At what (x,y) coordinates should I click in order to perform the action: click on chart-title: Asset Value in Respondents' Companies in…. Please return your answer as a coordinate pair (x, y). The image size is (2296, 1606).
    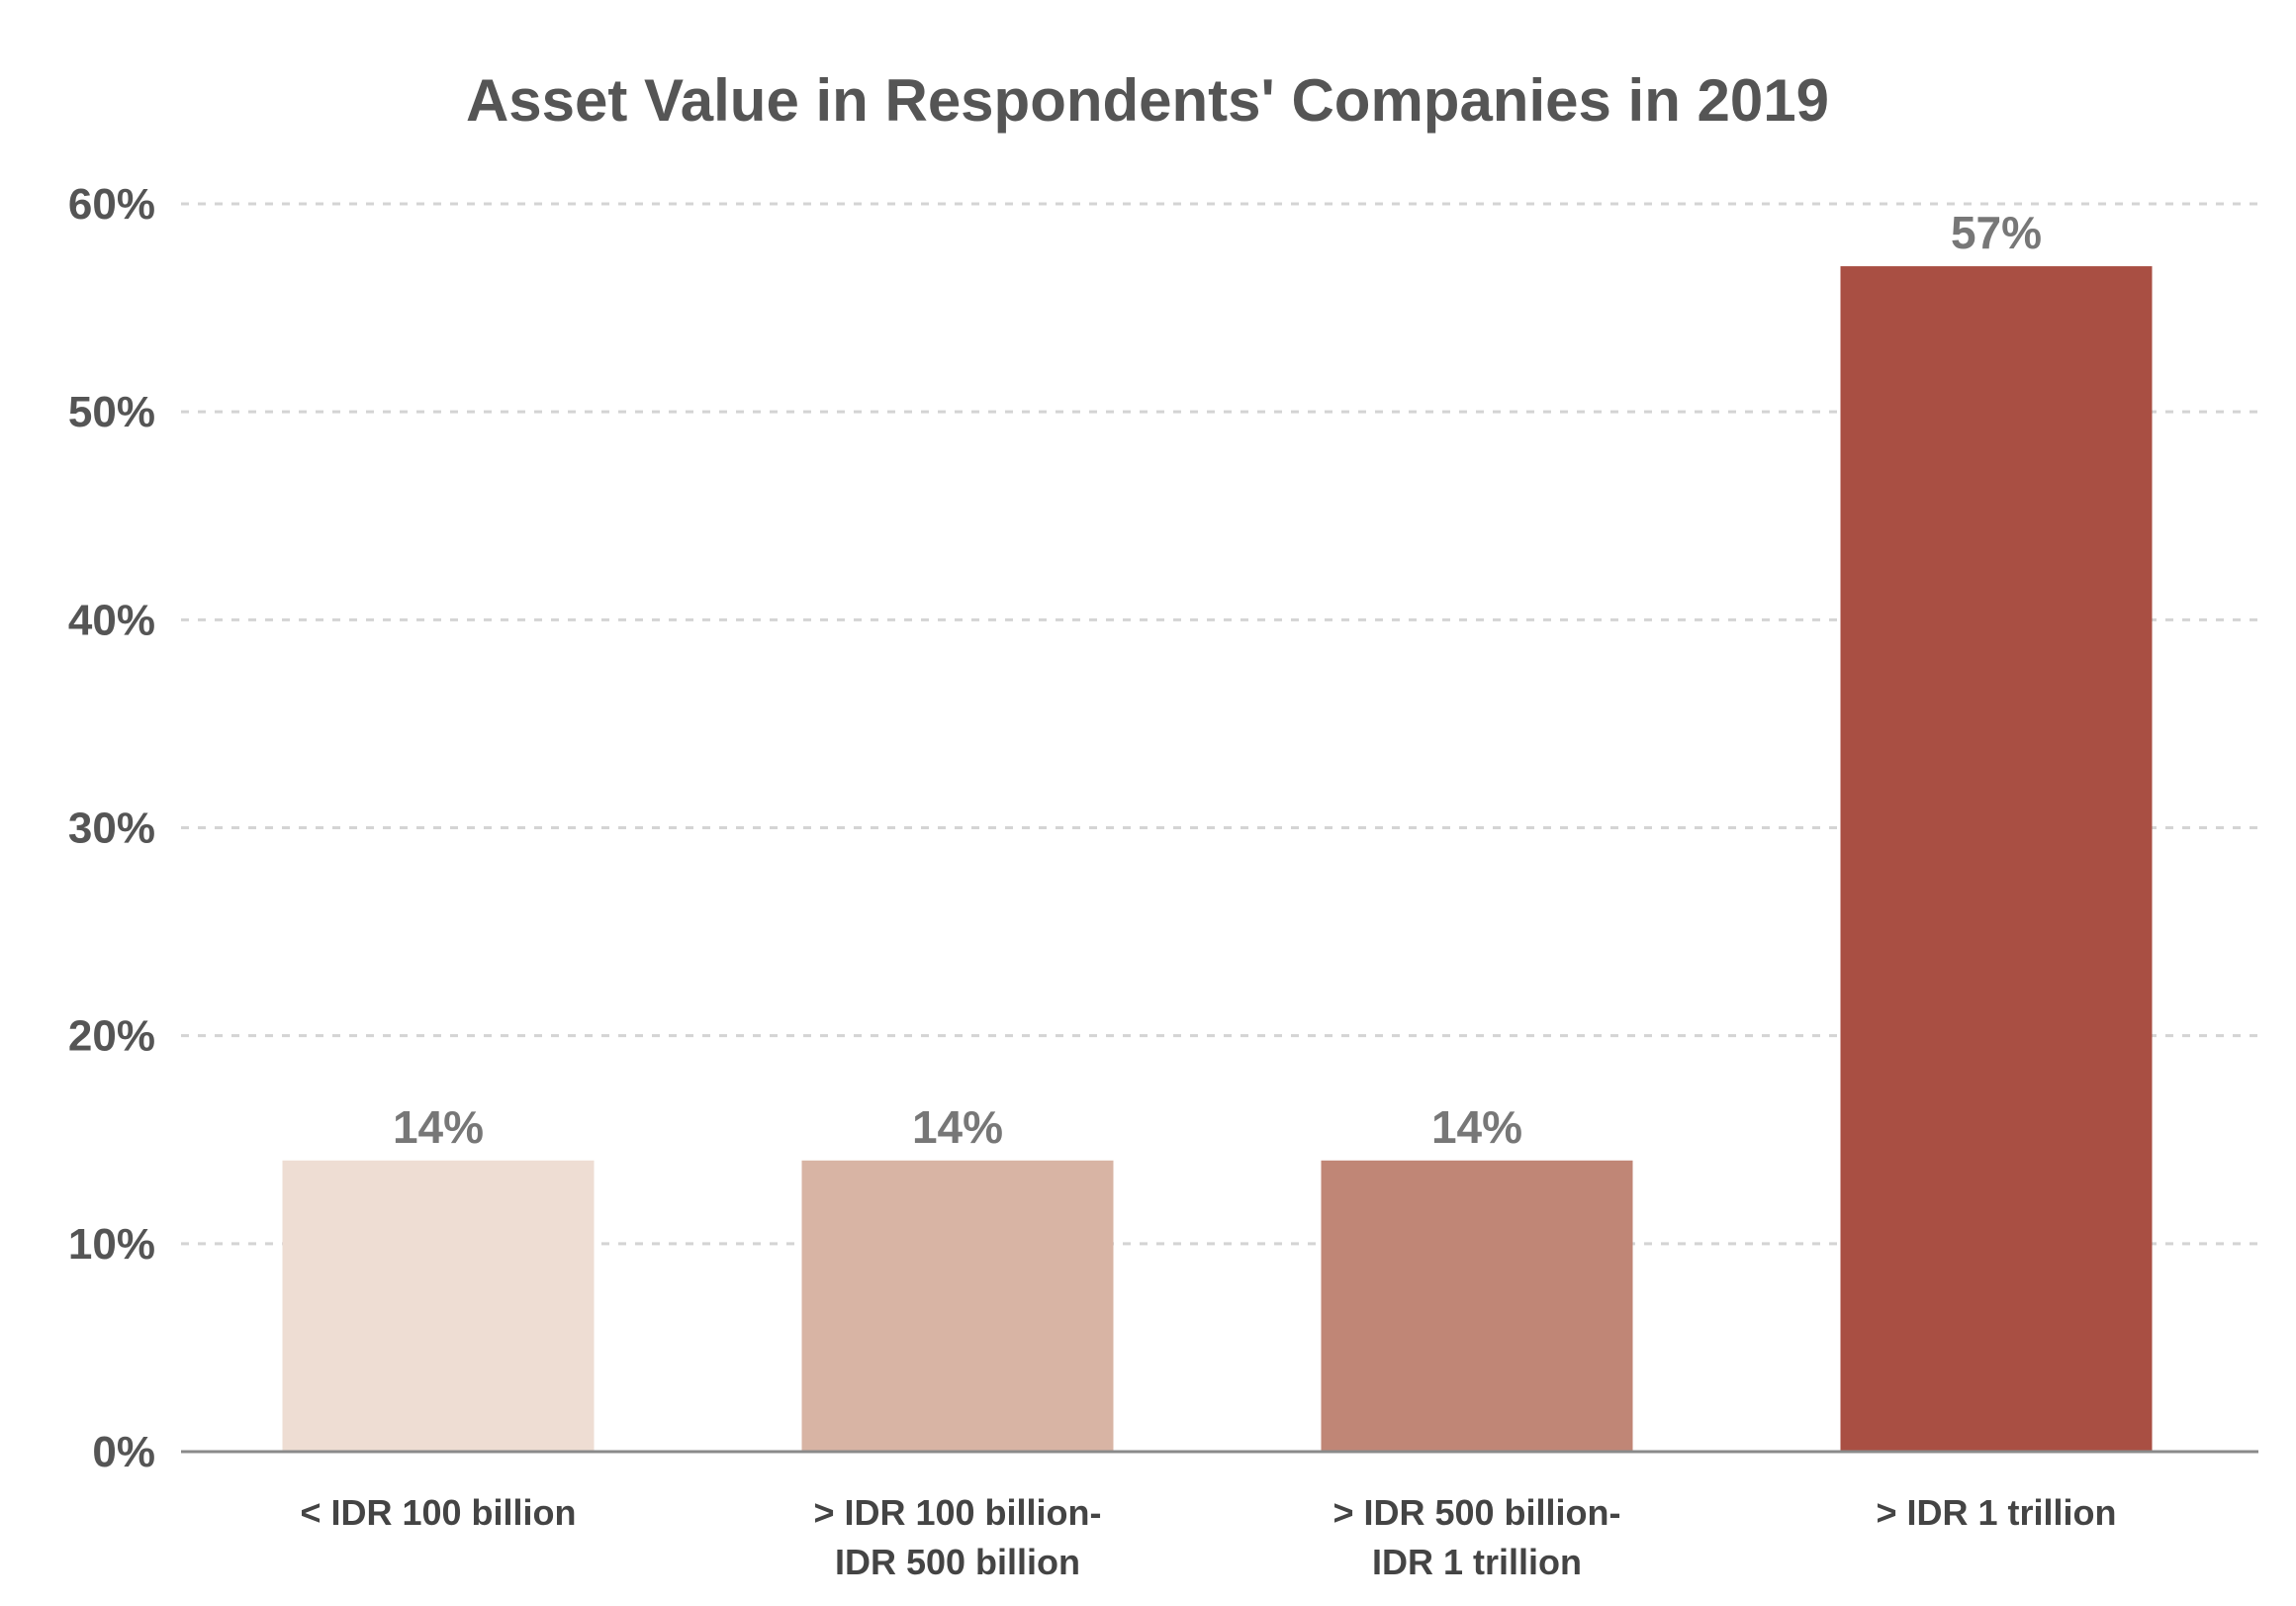
    Looking at the image, I should click on (1147, 101).